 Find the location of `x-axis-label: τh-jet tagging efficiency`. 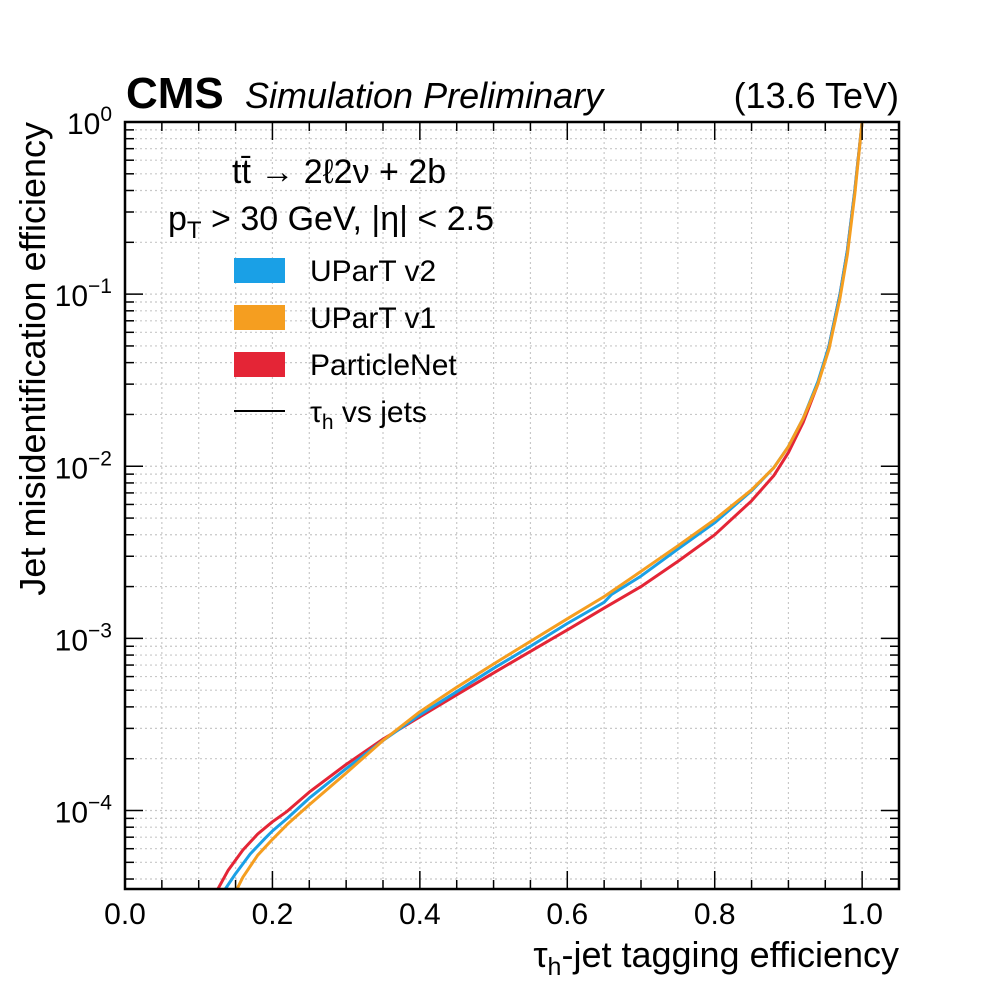

x-axis-label: τh-jet tagging efficiency is located at coordinates (716, 957).